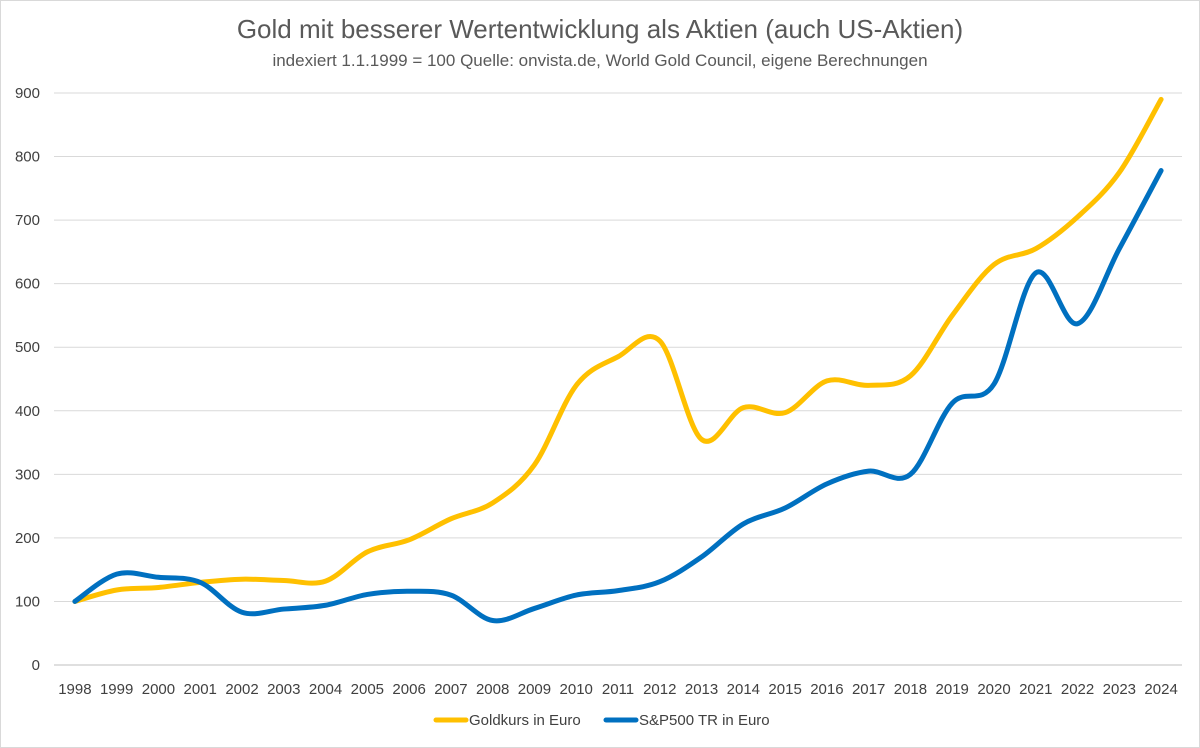 The width and height of the screenshot is (1200, 748). What do you see at coordinates (601, 720) in the screenshot?
I see `legend: Goldkurs in Euro S&P500 TR in Euro` at bounding box center [601, 720].